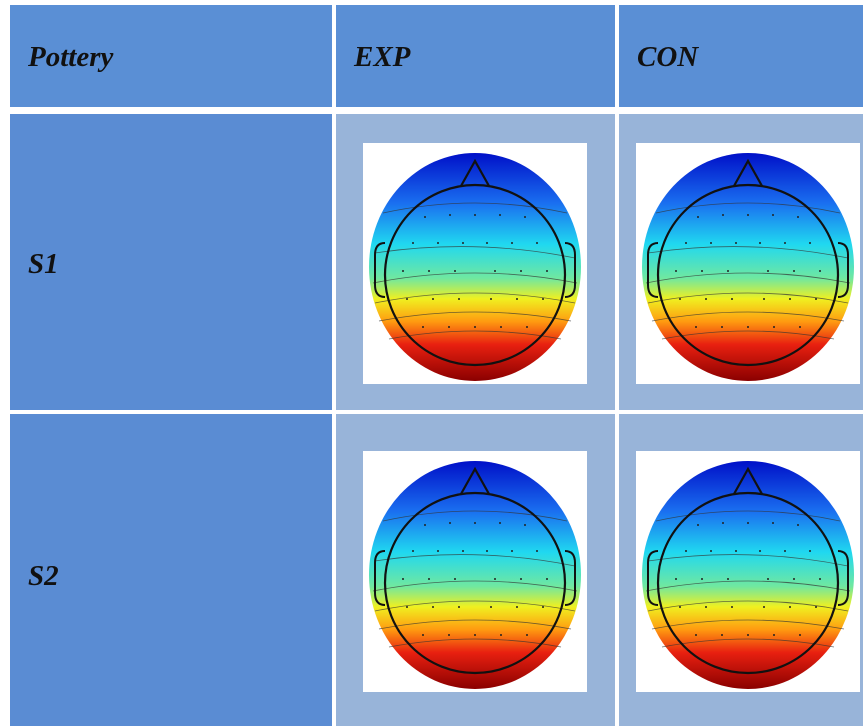  What do you see at coordinates (668, 57) in the screenshot?
I see `header-text: CON` at bounding box center [668, 57].